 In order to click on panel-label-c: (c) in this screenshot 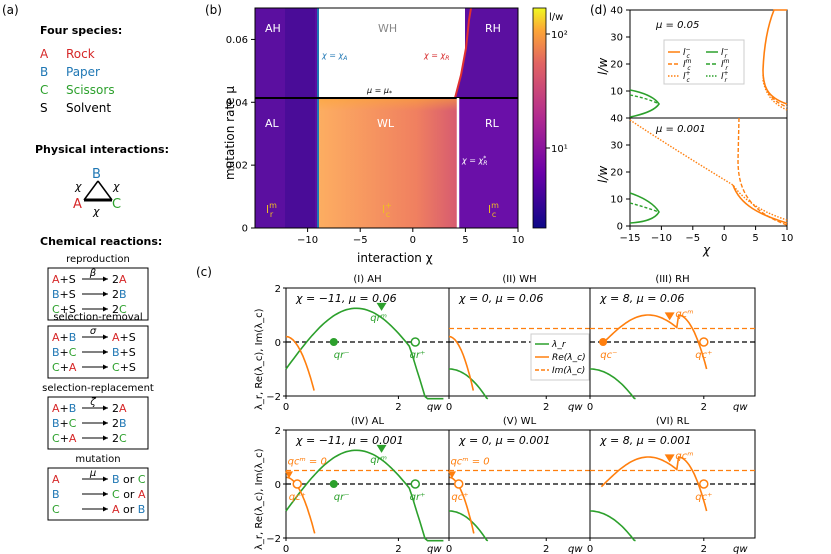, I will do `click(204, 272)`.